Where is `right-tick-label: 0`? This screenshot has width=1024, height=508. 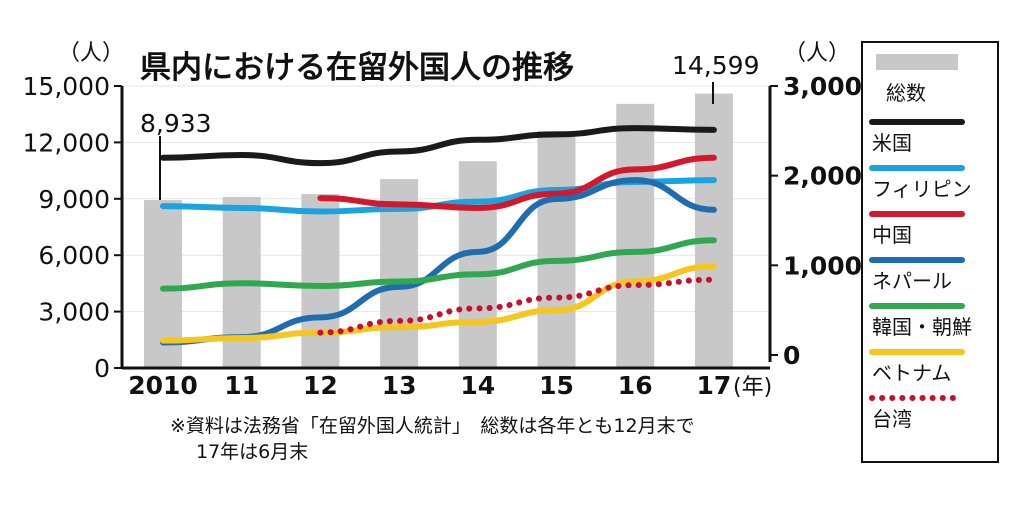
right-tick-label: 0 is located at coordinates (791, 355).